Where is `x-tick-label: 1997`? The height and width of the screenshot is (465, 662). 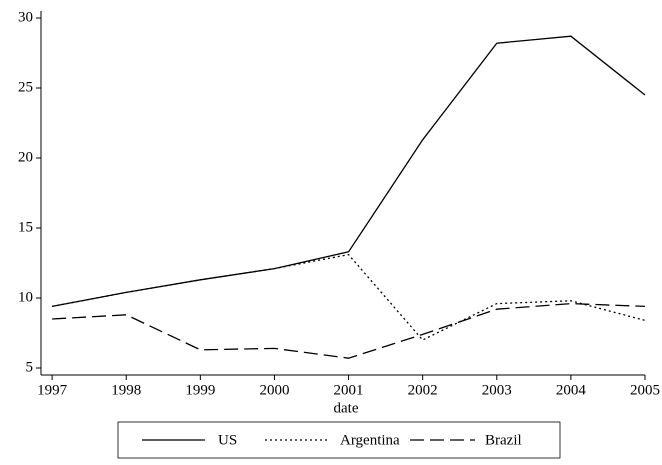 x-tick-label: 1997 is located at coordinates (52, 390).